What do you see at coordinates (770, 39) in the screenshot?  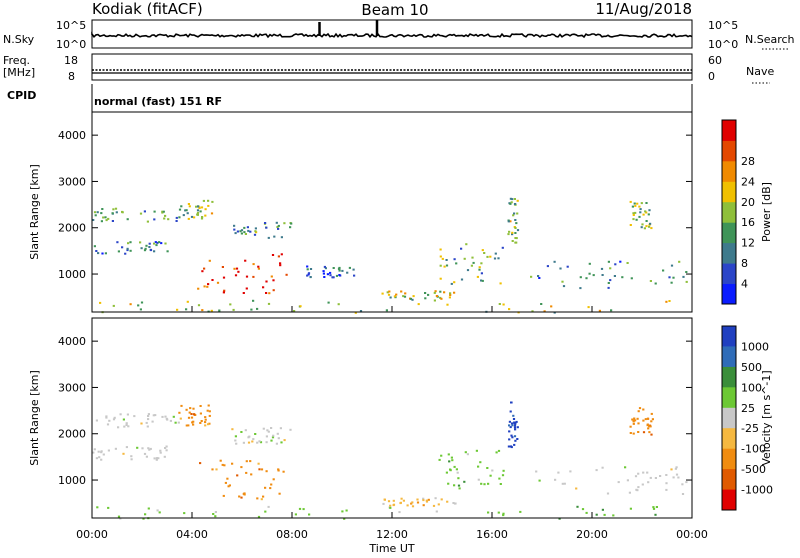 I see `nsearch-label: N.Search` at bounding box center [770, 39].